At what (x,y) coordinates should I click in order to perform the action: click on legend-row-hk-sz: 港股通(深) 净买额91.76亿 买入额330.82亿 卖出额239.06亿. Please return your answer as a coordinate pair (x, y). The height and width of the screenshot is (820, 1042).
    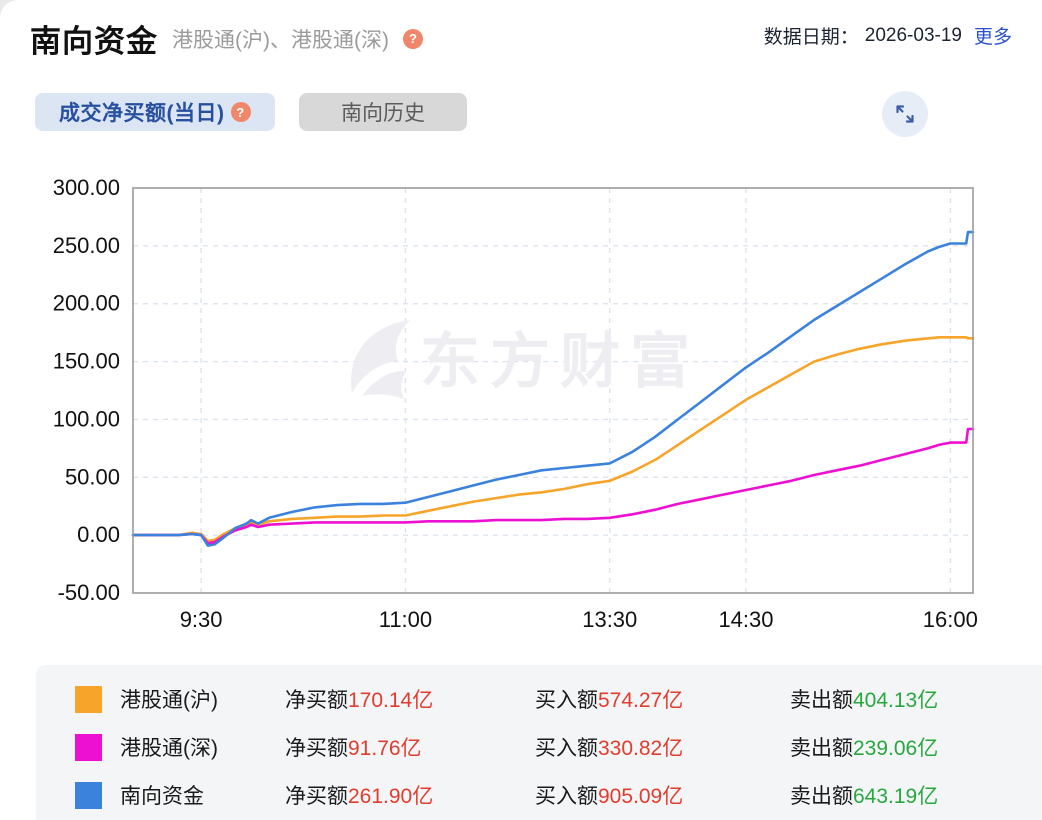
    Looking at the image, I should click on (539, 747).